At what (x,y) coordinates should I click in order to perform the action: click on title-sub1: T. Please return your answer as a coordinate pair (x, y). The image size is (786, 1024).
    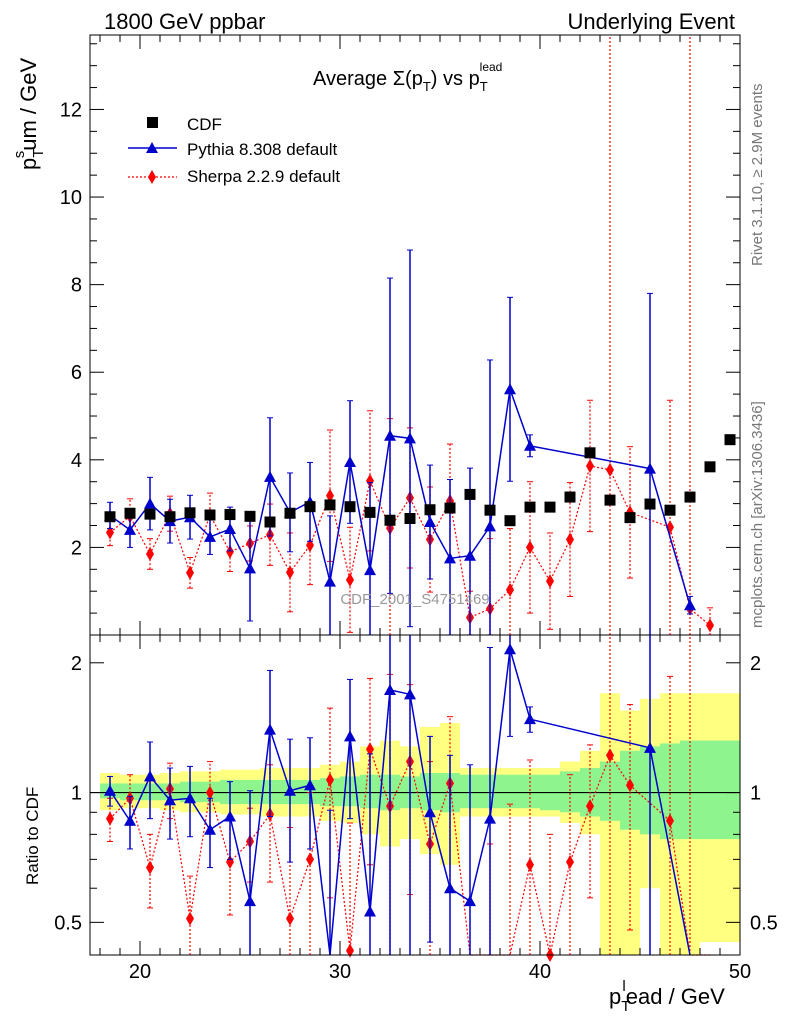
    Looking at the image, I should click on (427, 86).